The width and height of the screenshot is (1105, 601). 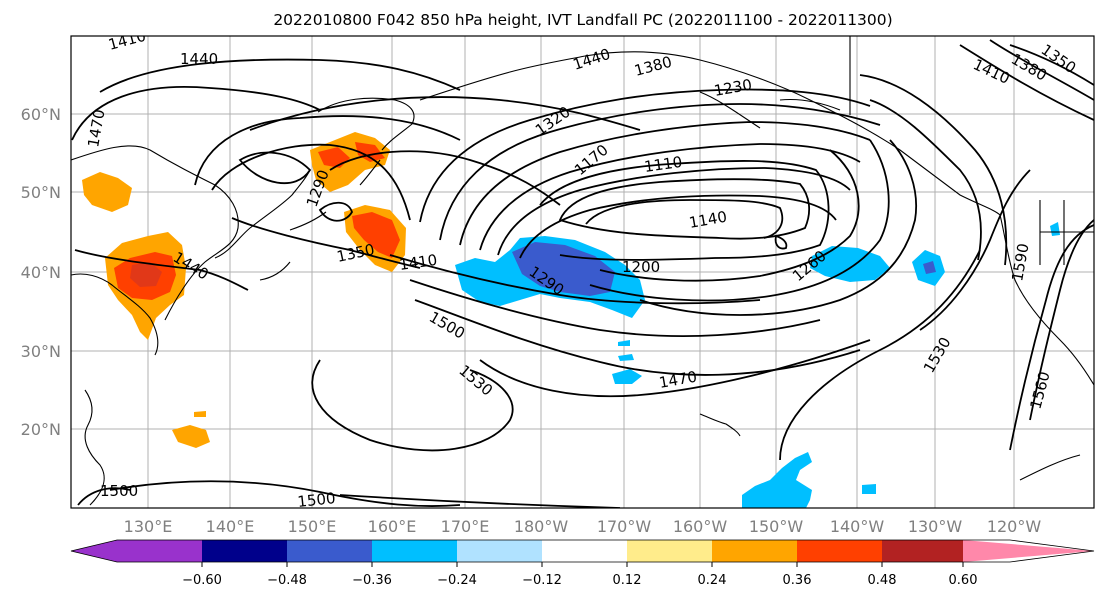 I want to click on colorbar-outline, so click(x=582, y=551).